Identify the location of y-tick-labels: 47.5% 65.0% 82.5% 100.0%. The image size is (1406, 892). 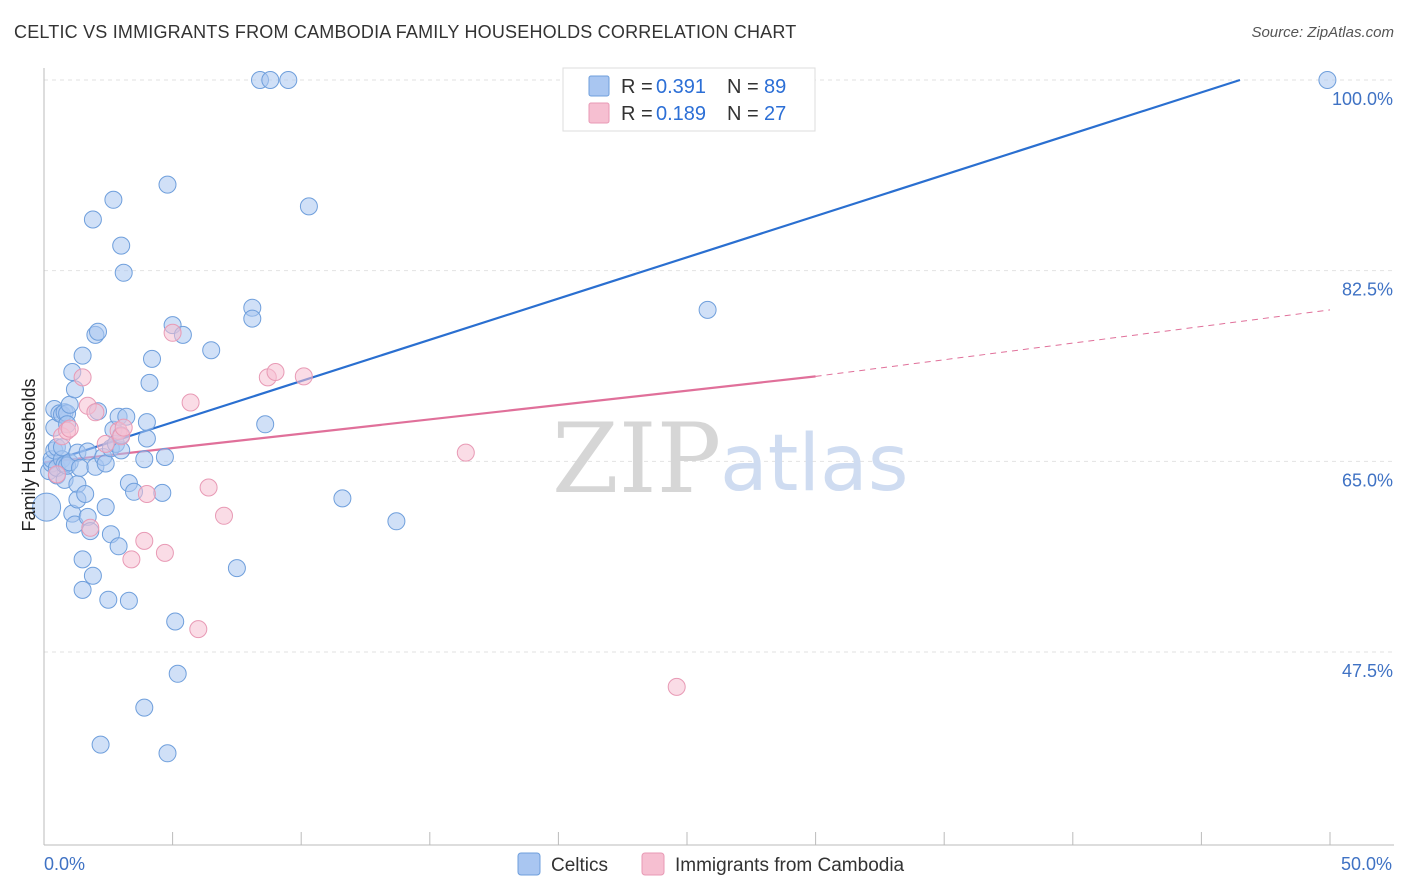
(1362, 385).